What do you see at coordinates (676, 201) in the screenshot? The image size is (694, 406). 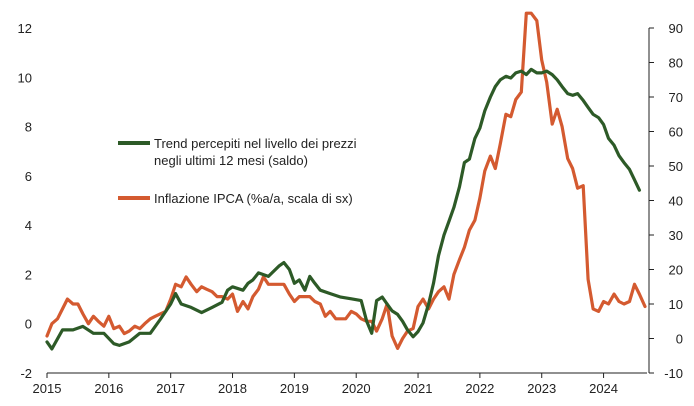 I see `y-right-tick-label: 40` at bounding box center [676, 201].